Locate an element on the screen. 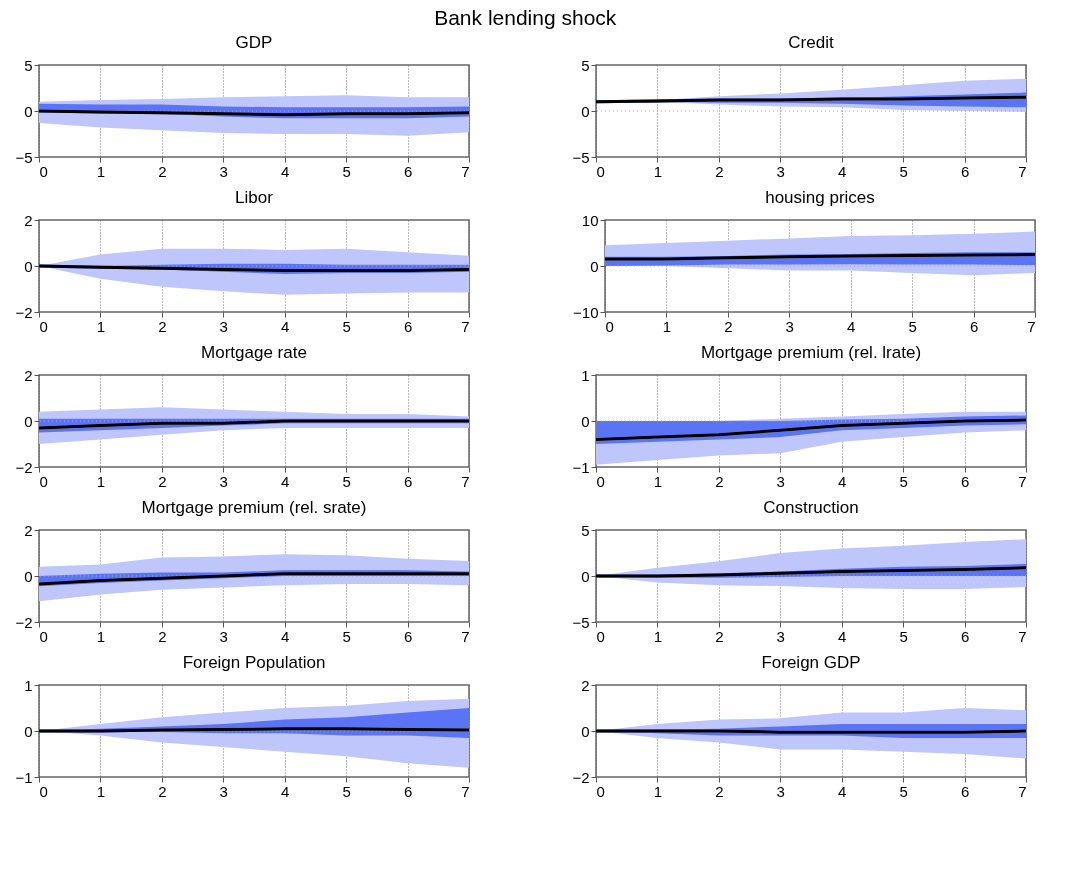 The image size is (1069, 877). text: Bank lending shock is located at coordinates (525, 18).